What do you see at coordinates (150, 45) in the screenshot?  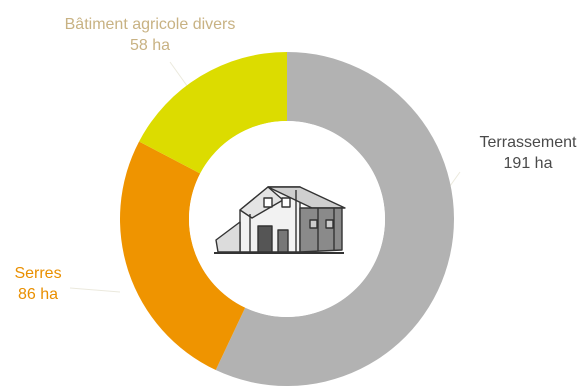 I see `label-batiment-value: 58 ha` at bounding box center [150, 45].